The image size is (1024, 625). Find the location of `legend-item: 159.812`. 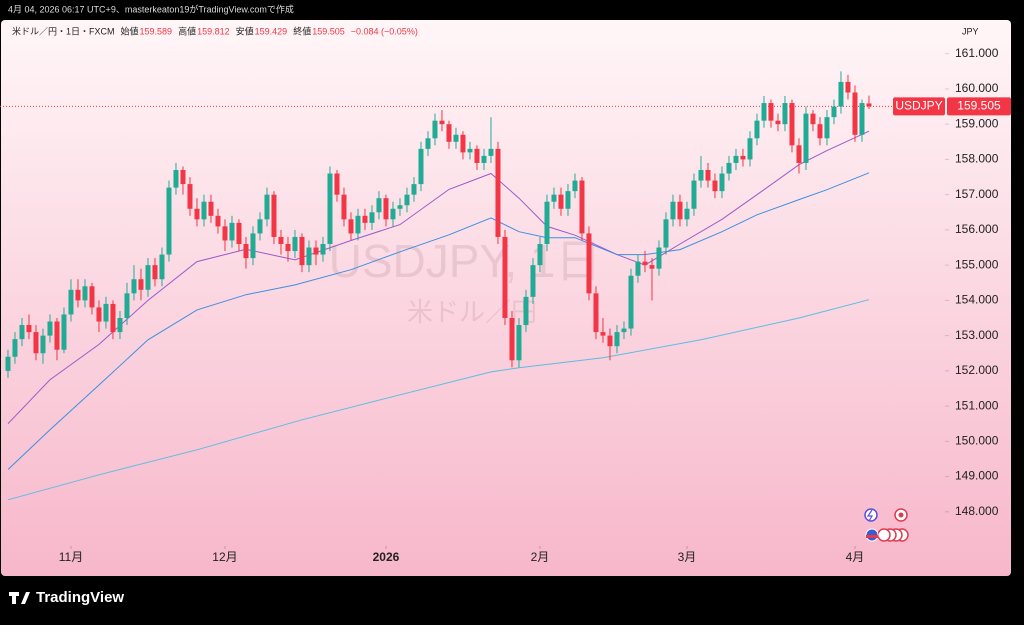

legend-item: 159.812 is located at coordinates (213, 31).